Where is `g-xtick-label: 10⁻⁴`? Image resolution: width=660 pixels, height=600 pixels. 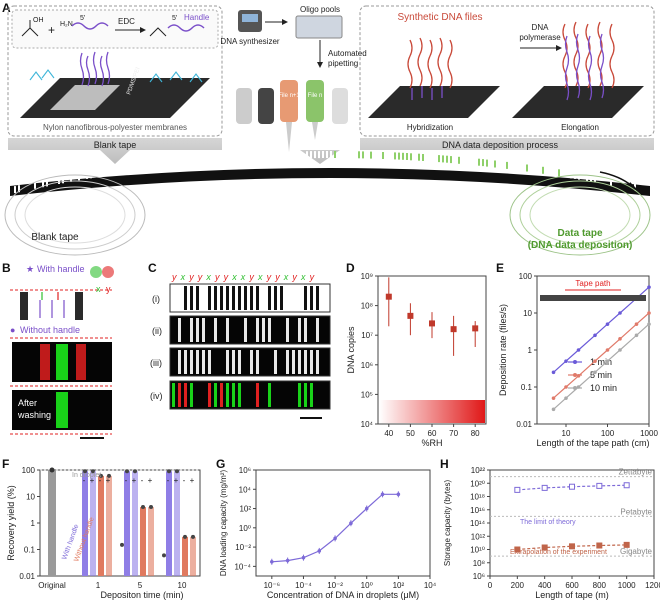
g-xtick-label: 10⁻⁴ is located at coordinates (303, 585).